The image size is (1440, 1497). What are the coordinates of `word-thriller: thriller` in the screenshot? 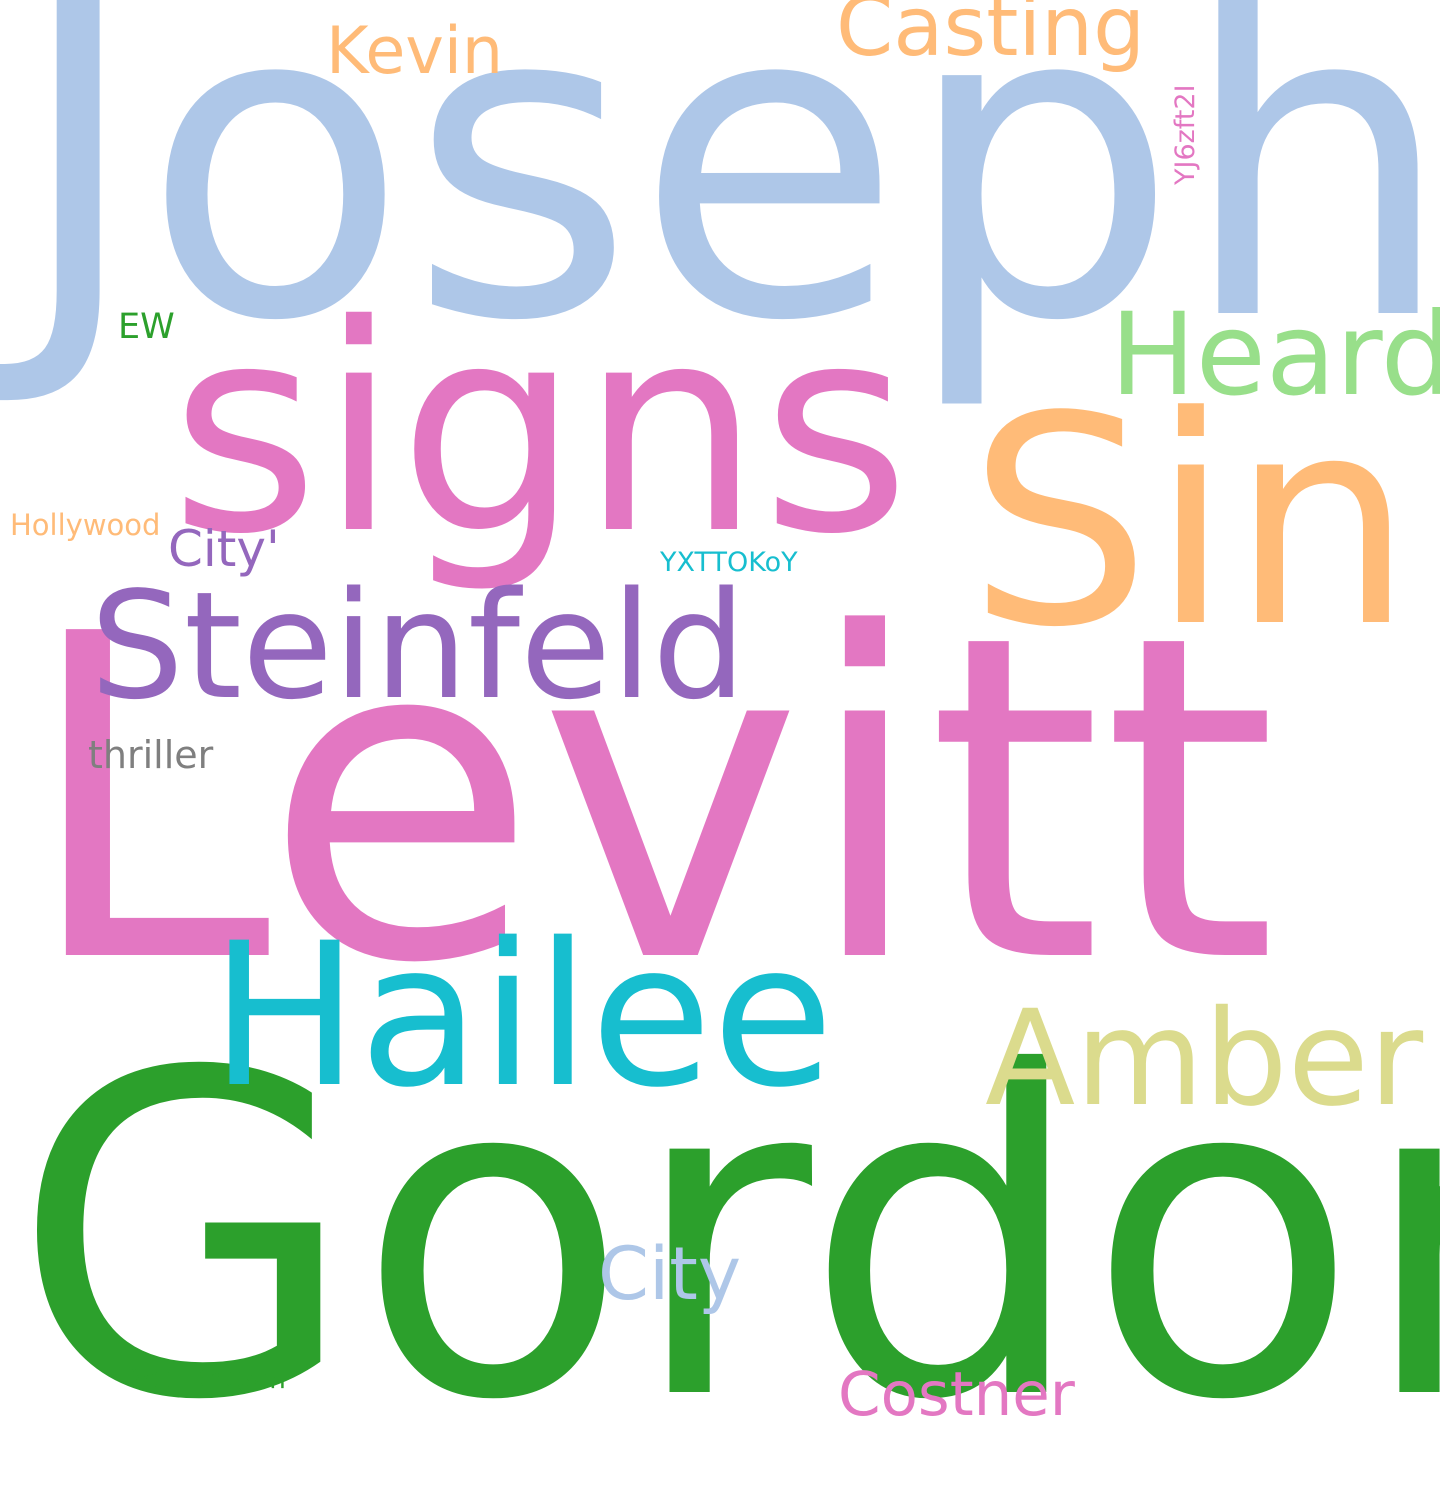 It's located at (151, 755).